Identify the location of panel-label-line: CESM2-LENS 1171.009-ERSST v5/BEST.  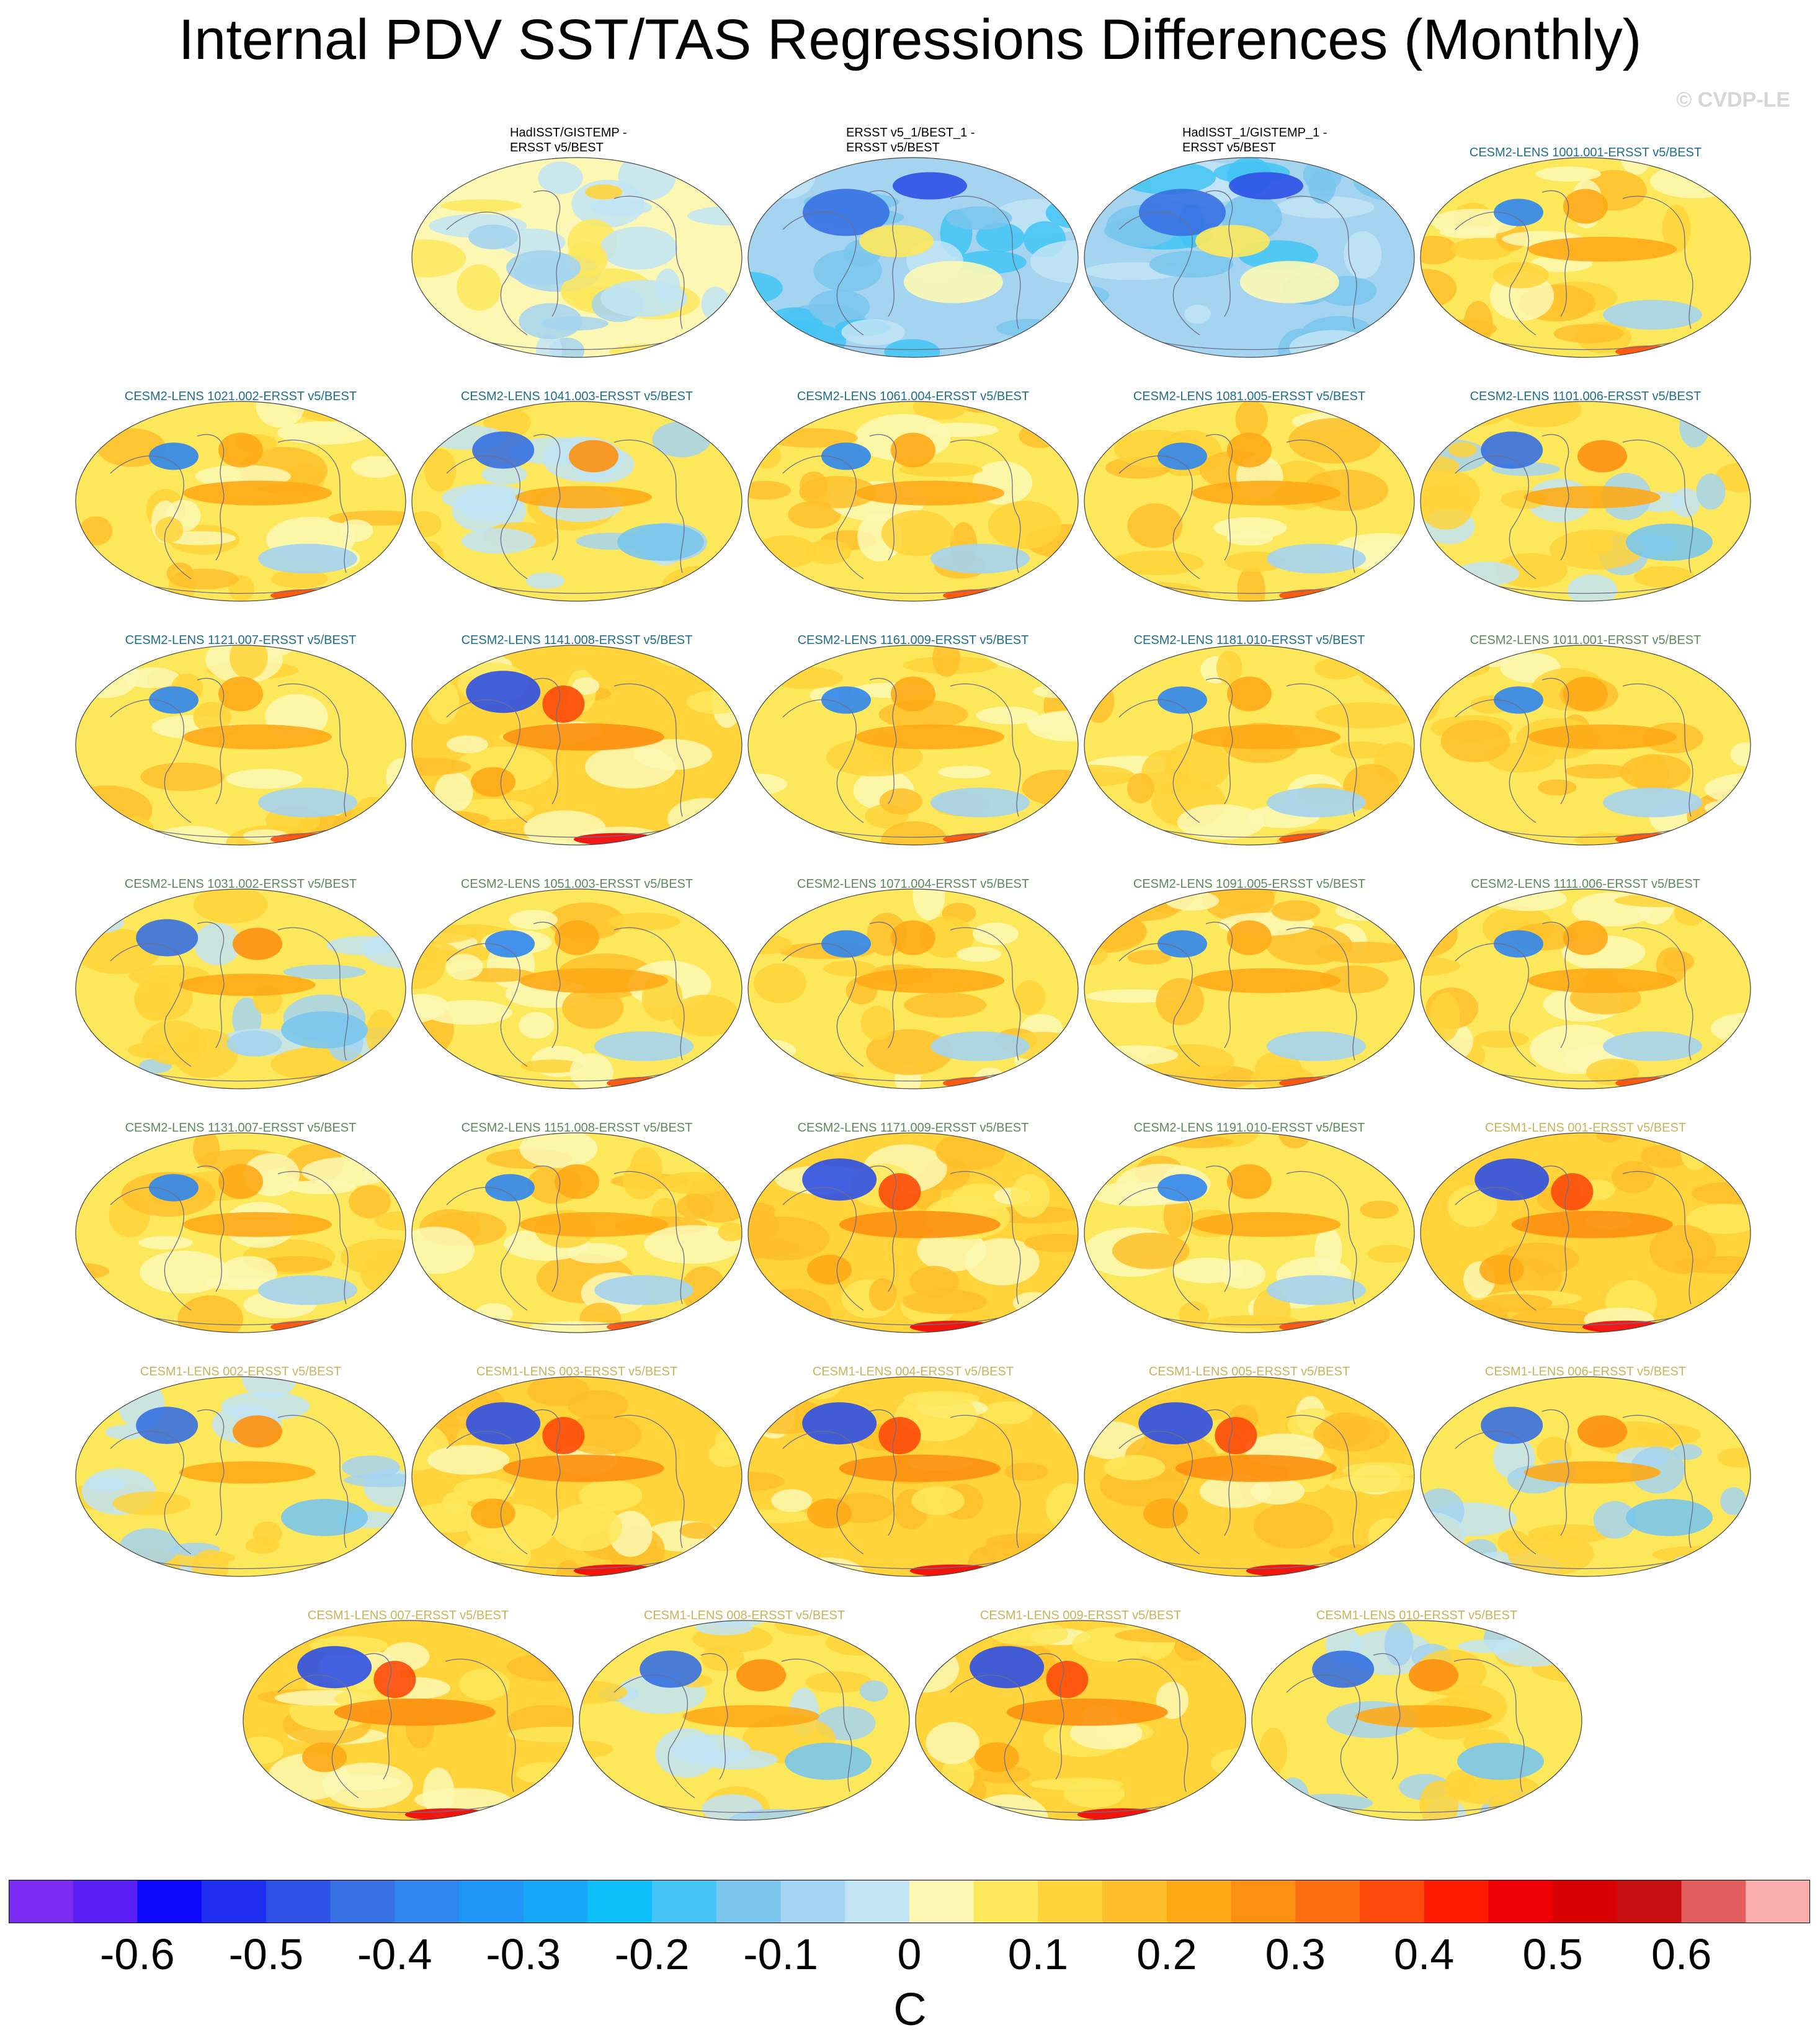
(913, 1128).